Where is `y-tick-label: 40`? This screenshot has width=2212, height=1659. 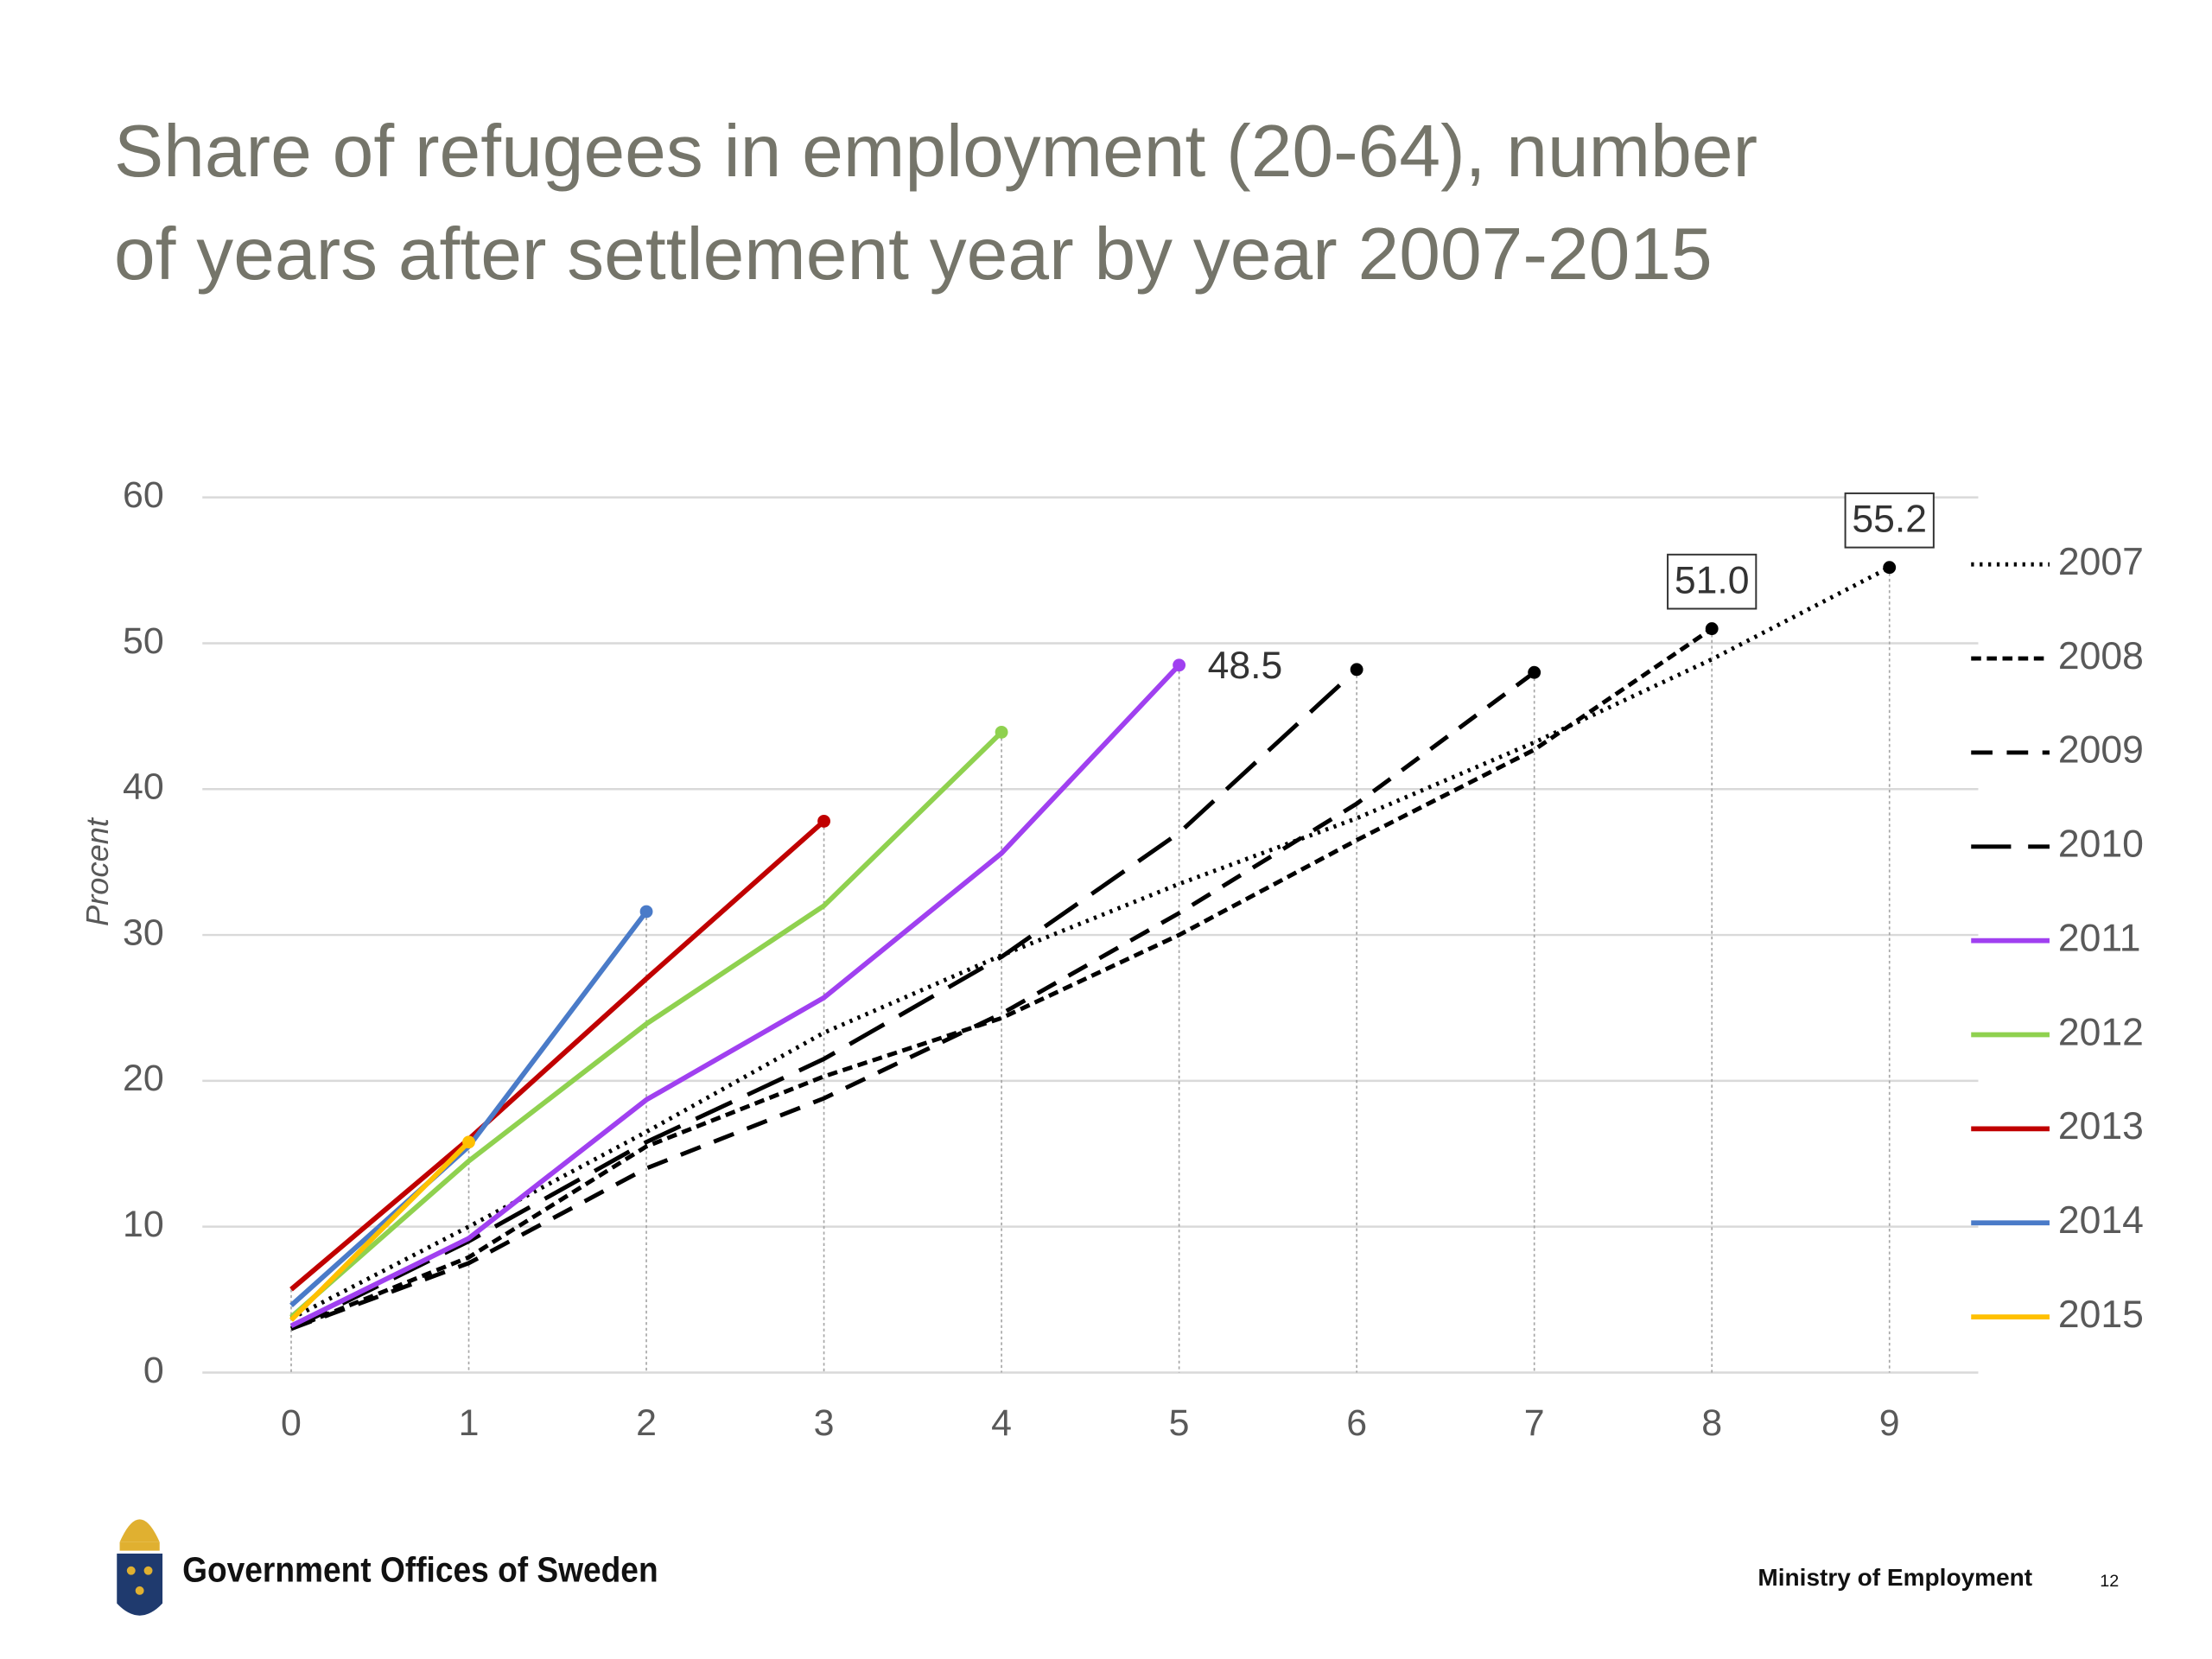 y-tick-label: 40 is located at coordinates (143, 787).